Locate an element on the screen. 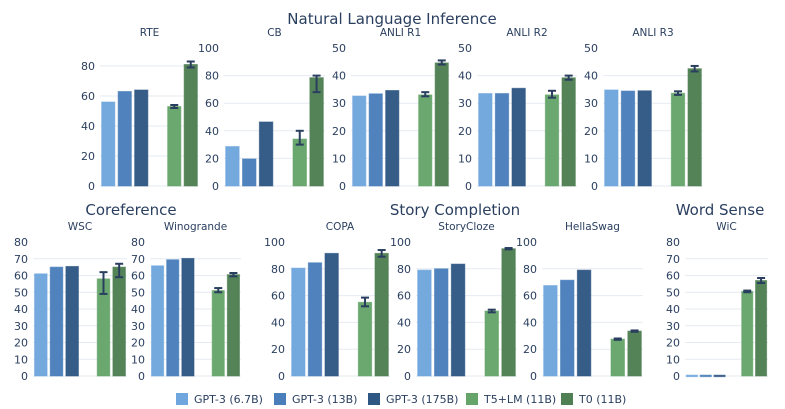 This screenshot has width=785, height=409. legend-swatch is located at coordinates (280, 399).